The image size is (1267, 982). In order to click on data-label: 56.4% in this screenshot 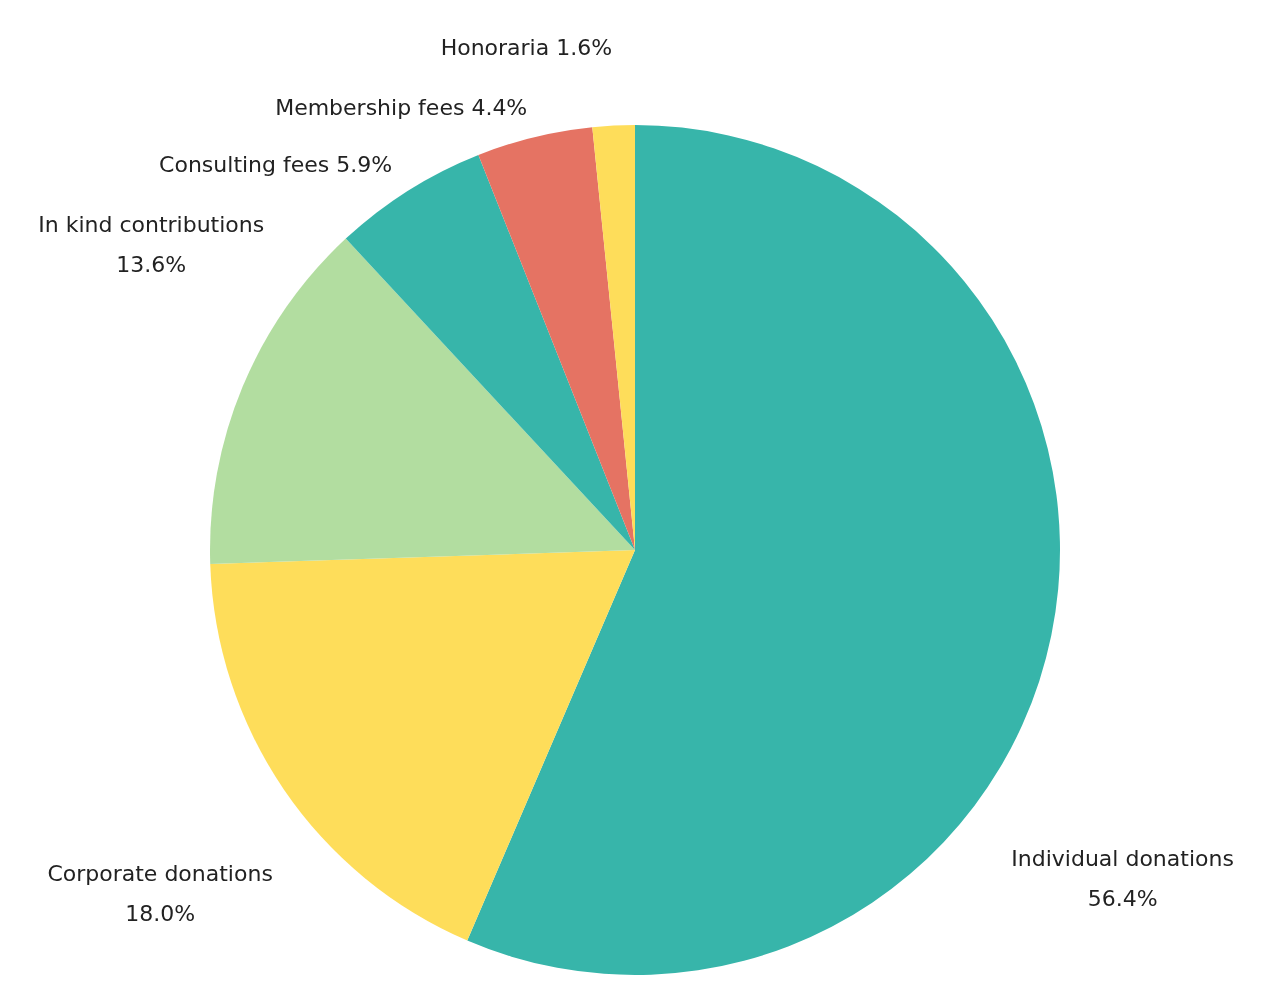, I will do `click(1122, 899)`.